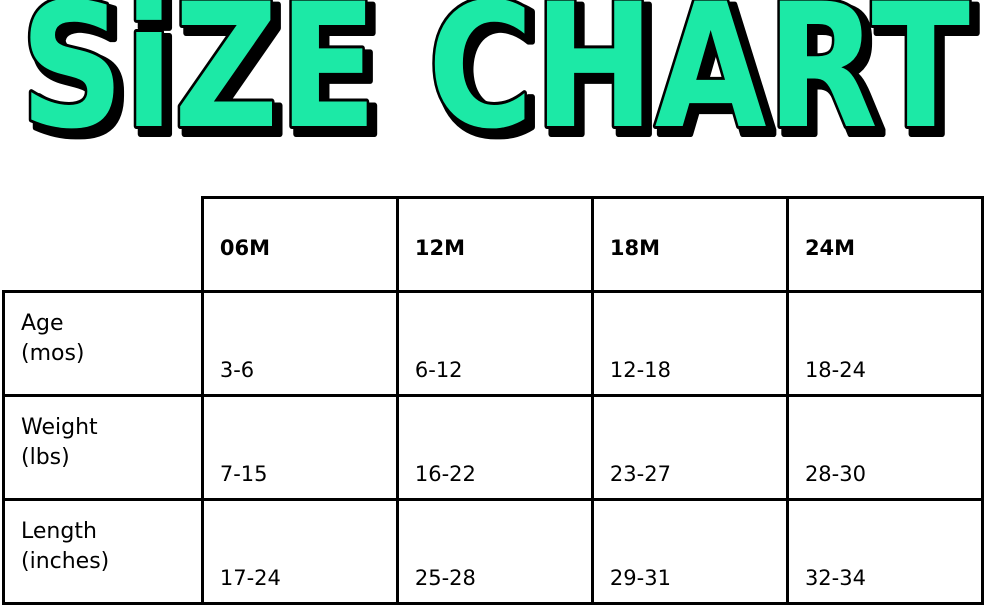 The width and height of the screenshot is (984, 605). Describe the element at coordinates (689, 343) in the screenshot. I see `table-cell: 12-18` at that location.